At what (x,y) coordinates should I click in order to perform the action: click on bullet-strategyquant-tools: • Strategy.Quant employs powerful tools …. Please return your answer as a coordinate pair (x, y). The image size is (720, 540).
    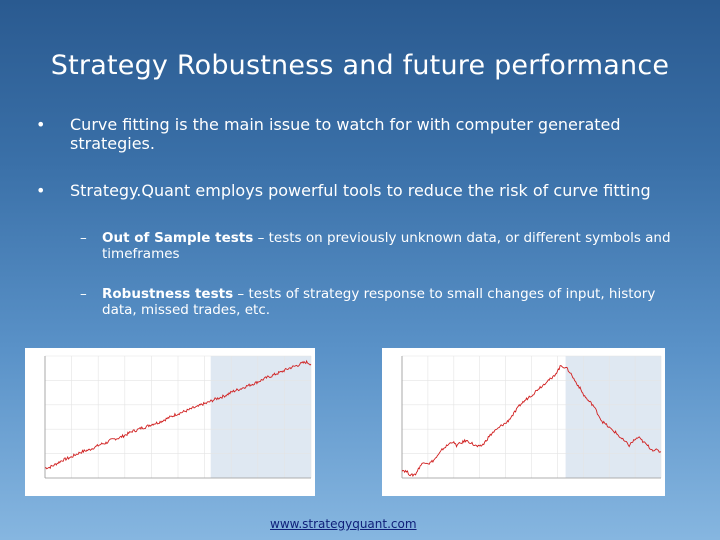
    Looking at the image, I should click on (361, 190).